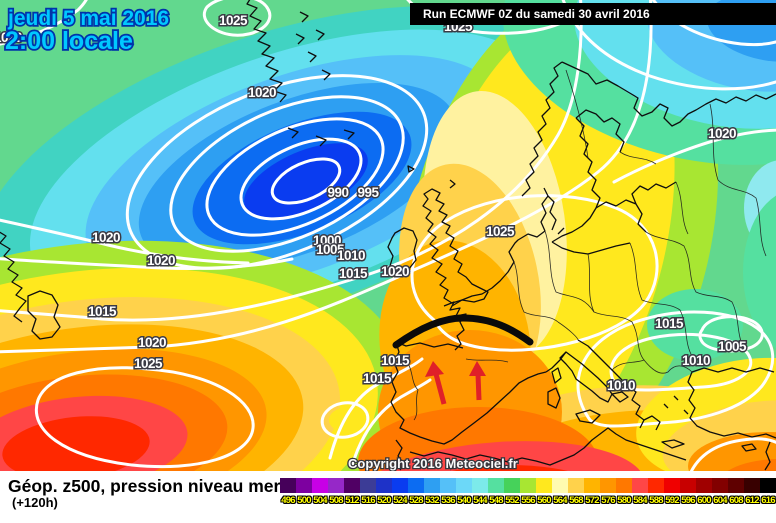 The height and width of the screenshot is (523, 776). What do you see at coordinates (544, 500) in the screenshot?
I see `scale-value: 560` at bounding box center [544, 500].